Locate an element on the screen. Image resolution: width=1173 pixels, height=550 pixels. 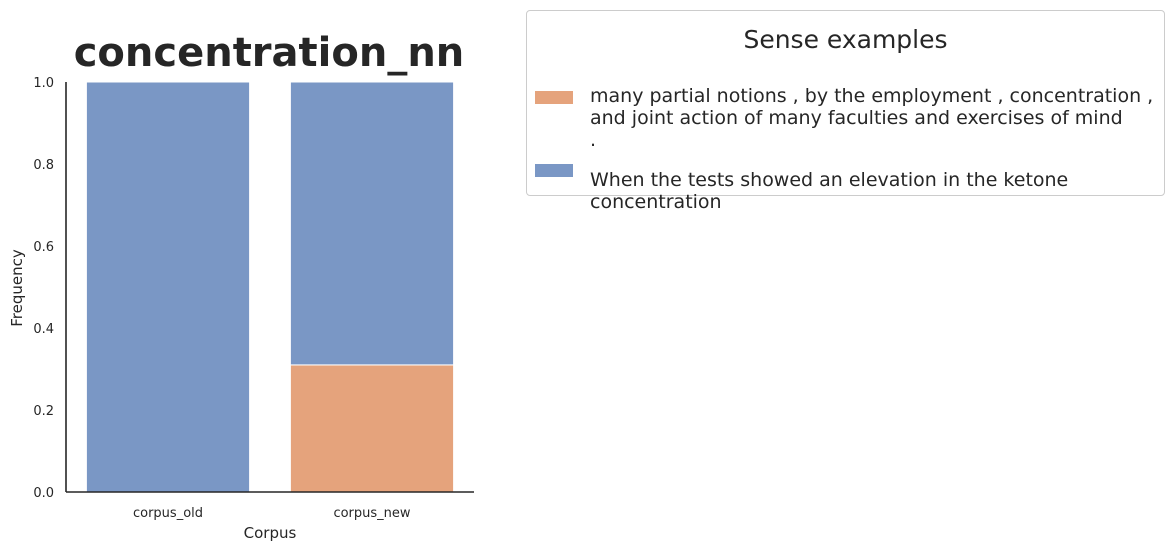
legend-title: Sense examples is located at coordinates (845, 39).